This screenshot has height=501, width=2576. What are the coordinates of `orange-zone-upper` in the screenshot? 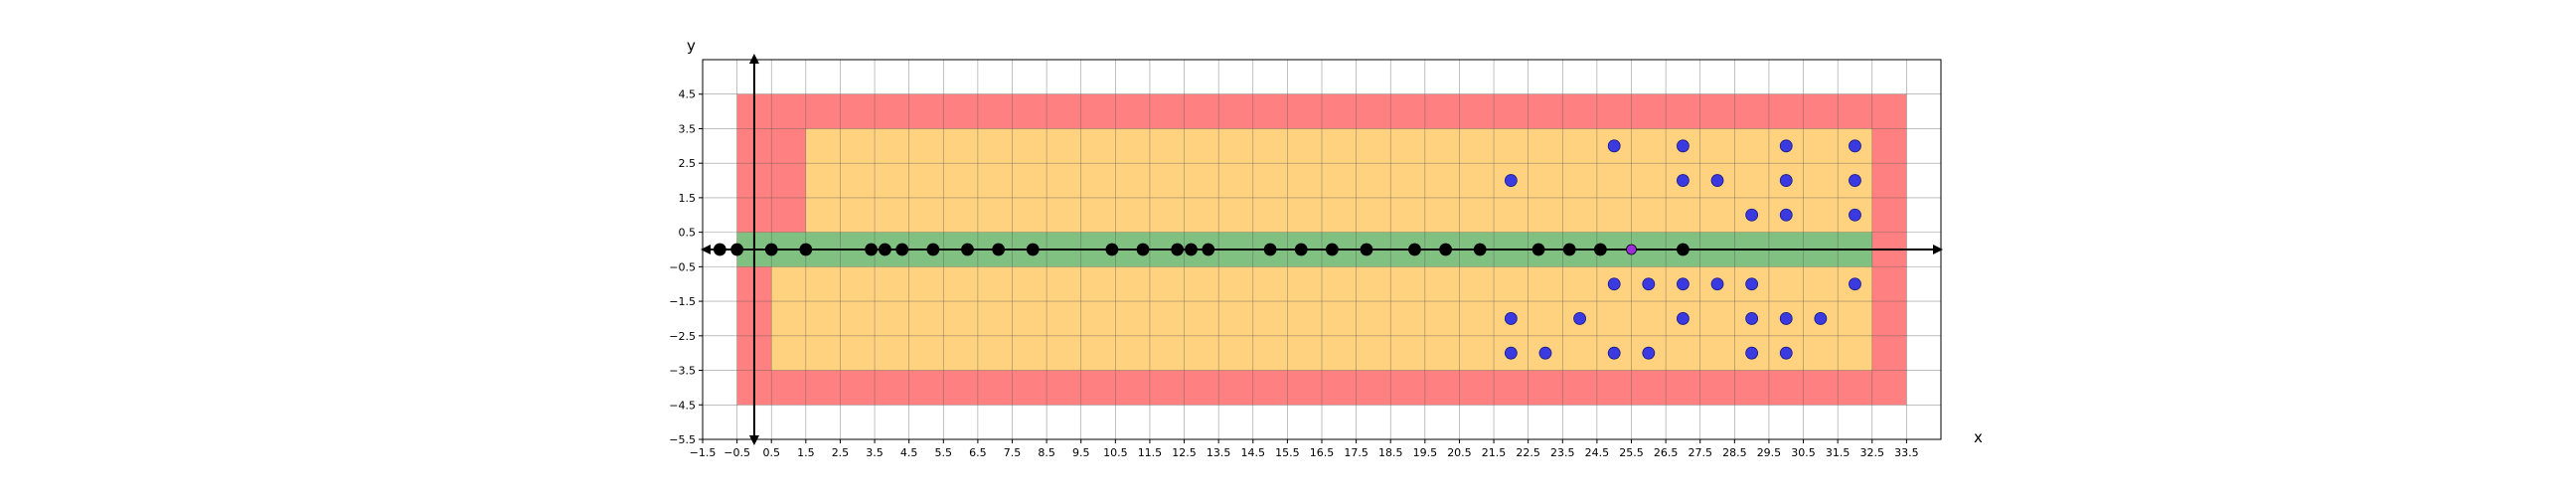 It's located at (1338, 180).